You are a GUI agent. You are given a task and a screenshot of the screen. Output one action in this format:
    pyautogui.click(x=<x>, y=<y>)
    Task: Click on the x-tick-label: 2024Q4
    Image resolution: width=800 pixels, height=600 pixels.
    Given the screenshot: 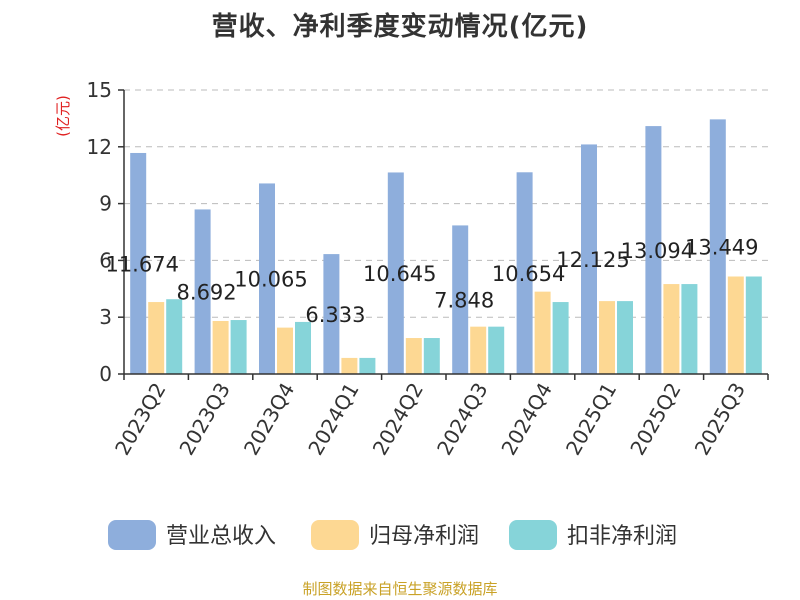 What is the action you would take?
    pyautogui.click(x=526, y=419)
    